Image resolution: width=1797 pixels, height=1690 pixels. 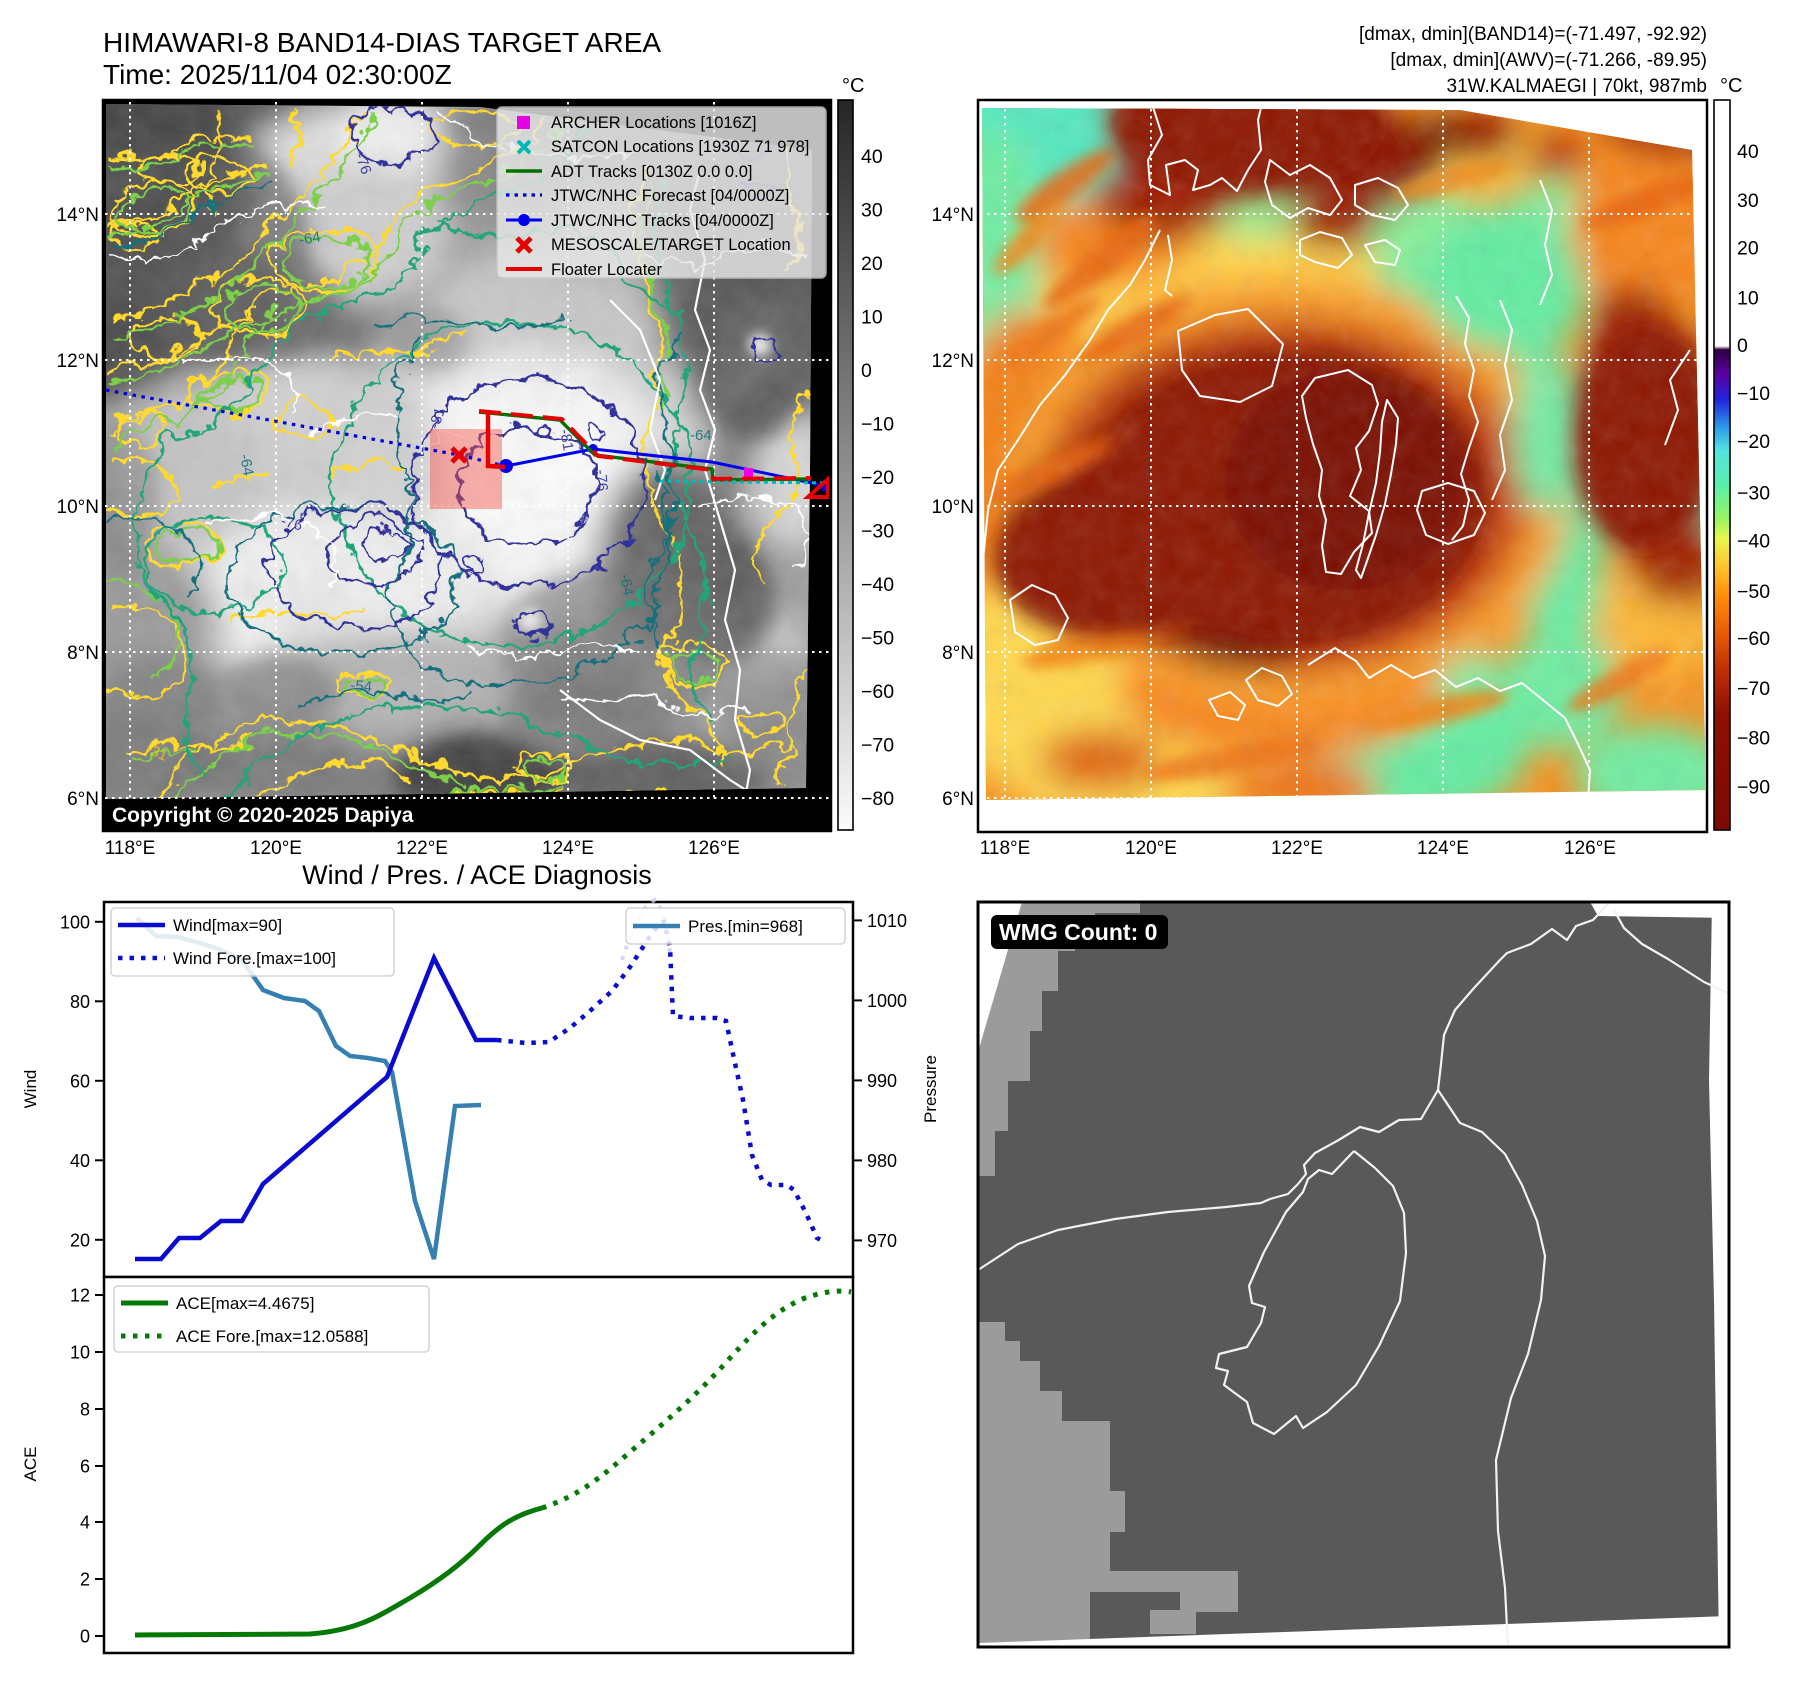 I want to click on svg-text: 60, so click(x=80, y=1081).